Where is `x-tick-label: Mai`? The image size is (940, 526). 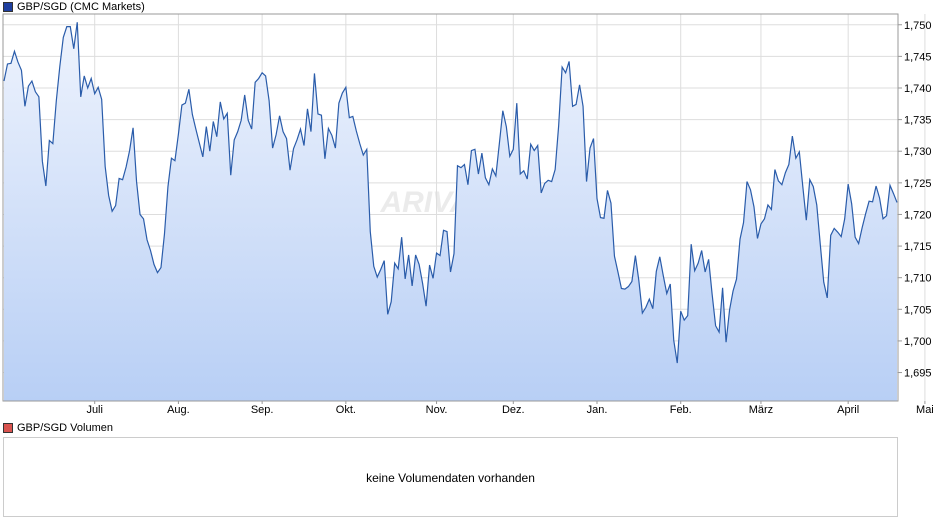
x-tick-label: Mai is located at coordinates (925, 410).